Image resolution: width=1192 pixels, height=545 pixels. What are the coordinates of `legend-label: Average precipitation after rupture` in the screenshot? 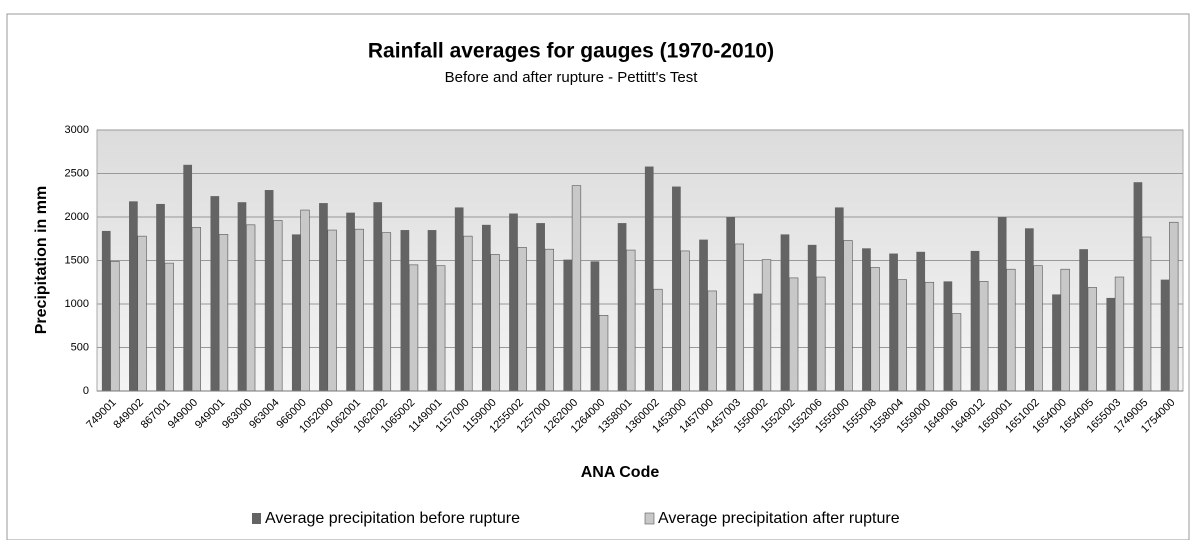 It's located at (779, 518).